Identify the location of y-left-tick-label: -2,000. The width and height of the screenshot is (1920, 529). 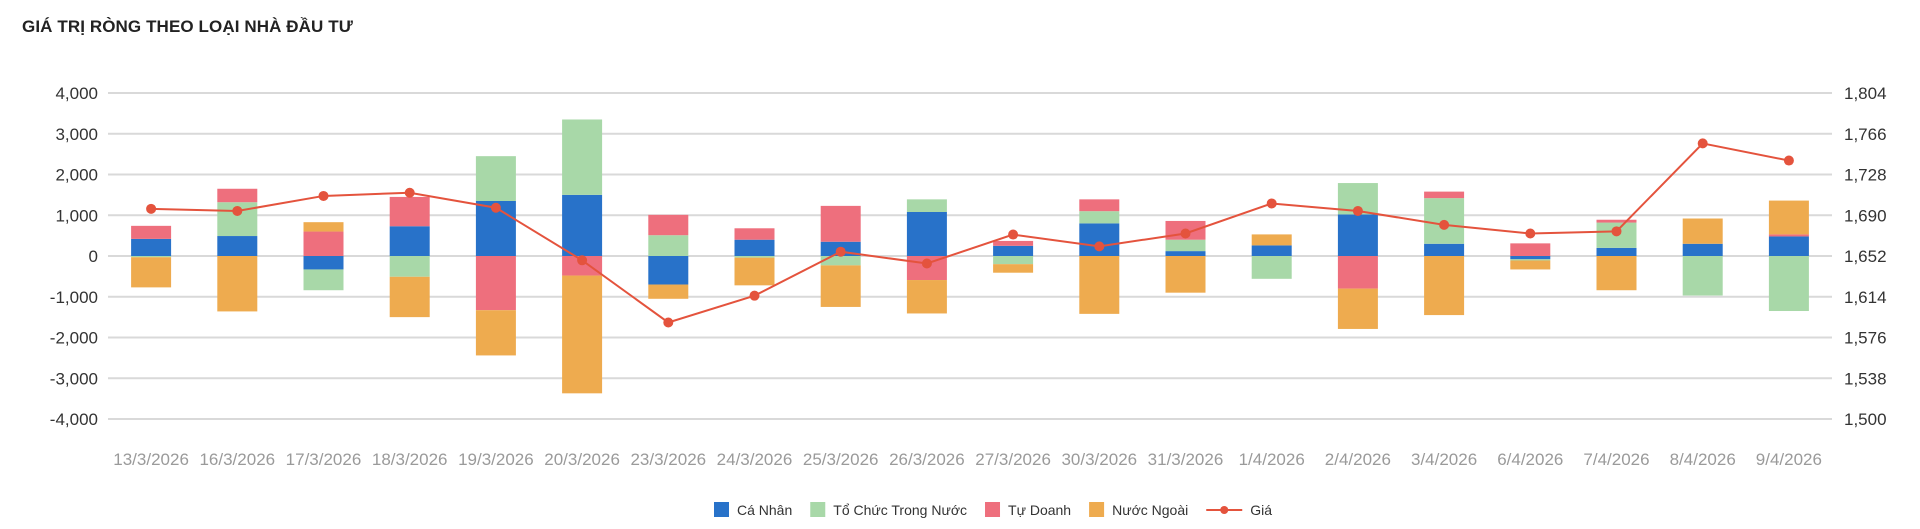
(74, 338).